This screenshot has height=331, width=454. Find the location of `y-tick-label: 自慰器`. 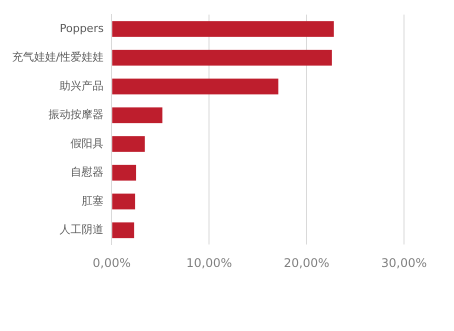

y-tick-label: 自慰器 is located at coordinates (87, 172).